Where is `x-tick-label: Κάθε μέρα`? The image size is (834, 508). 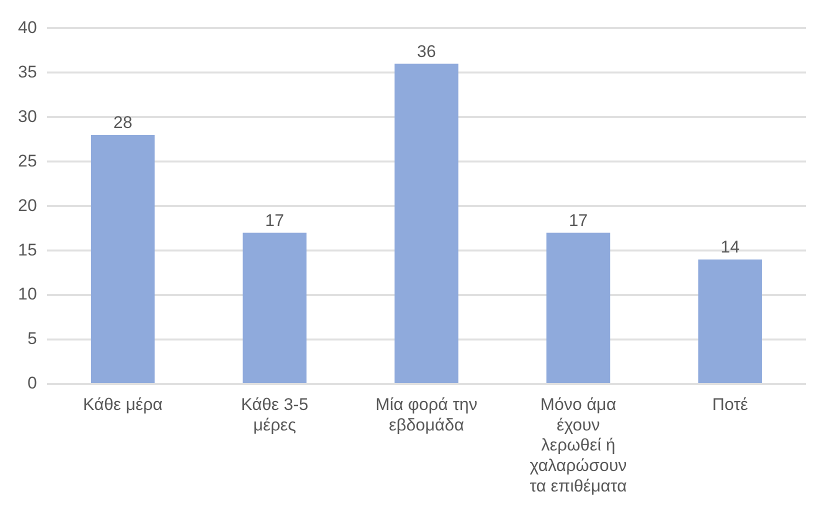 x-tick-label: Κάθε μέρα is located at coordinates (123, 404).